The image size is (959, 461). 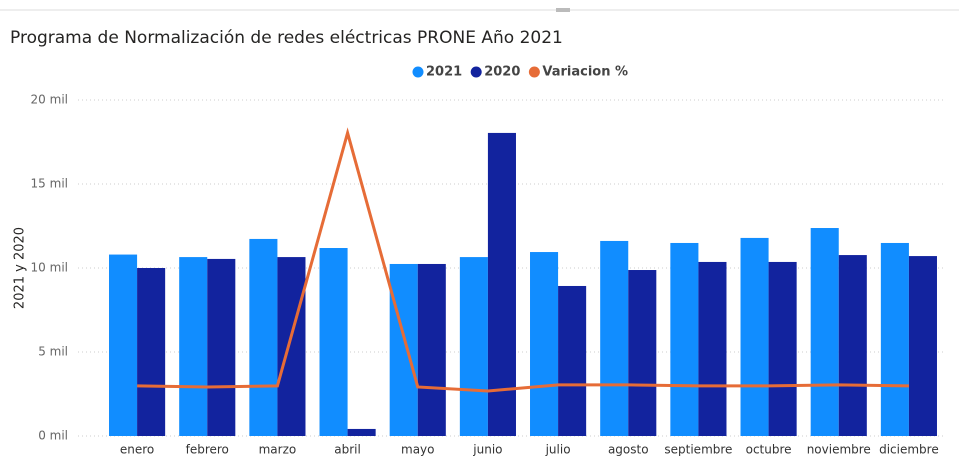 What do you see at coordinates (558, 450) in the screenshot?
I see `x-tick-label: julio` at bounding box center [558, 450].